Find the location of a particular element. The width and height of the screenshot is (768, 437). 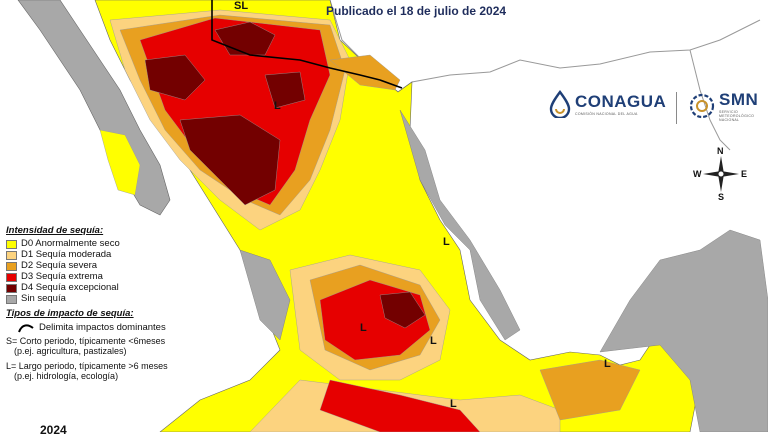

legend-label: Sin sequía is located at coordinates (43, 298).